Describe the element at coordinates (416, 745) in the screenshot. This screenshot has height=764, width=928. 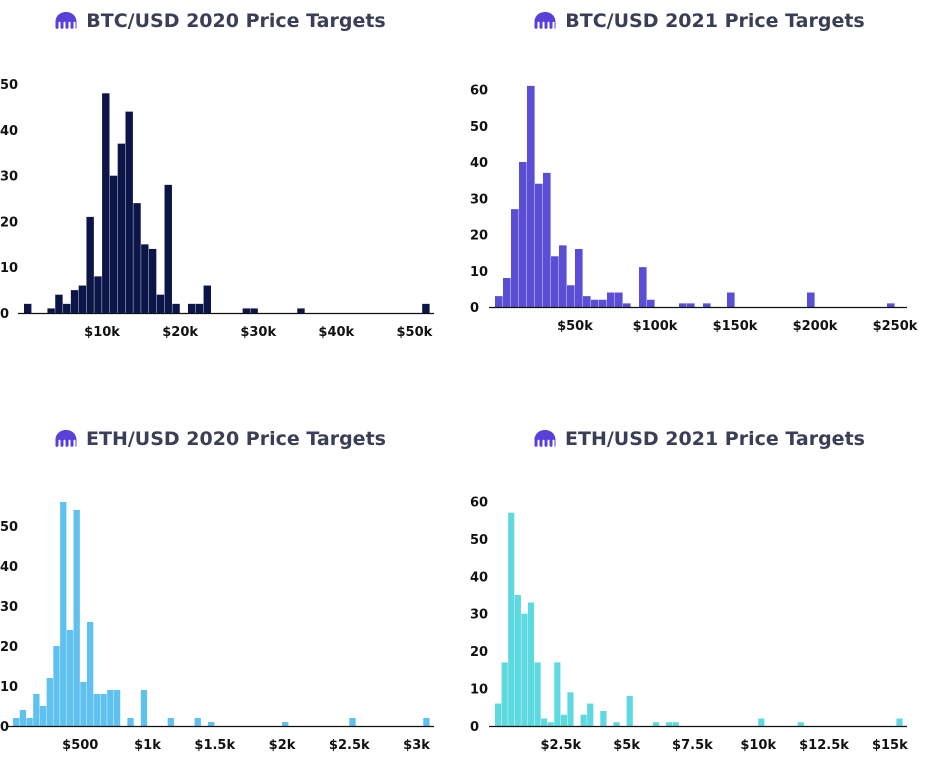
I see `x-tick-label: $3k` at that location.